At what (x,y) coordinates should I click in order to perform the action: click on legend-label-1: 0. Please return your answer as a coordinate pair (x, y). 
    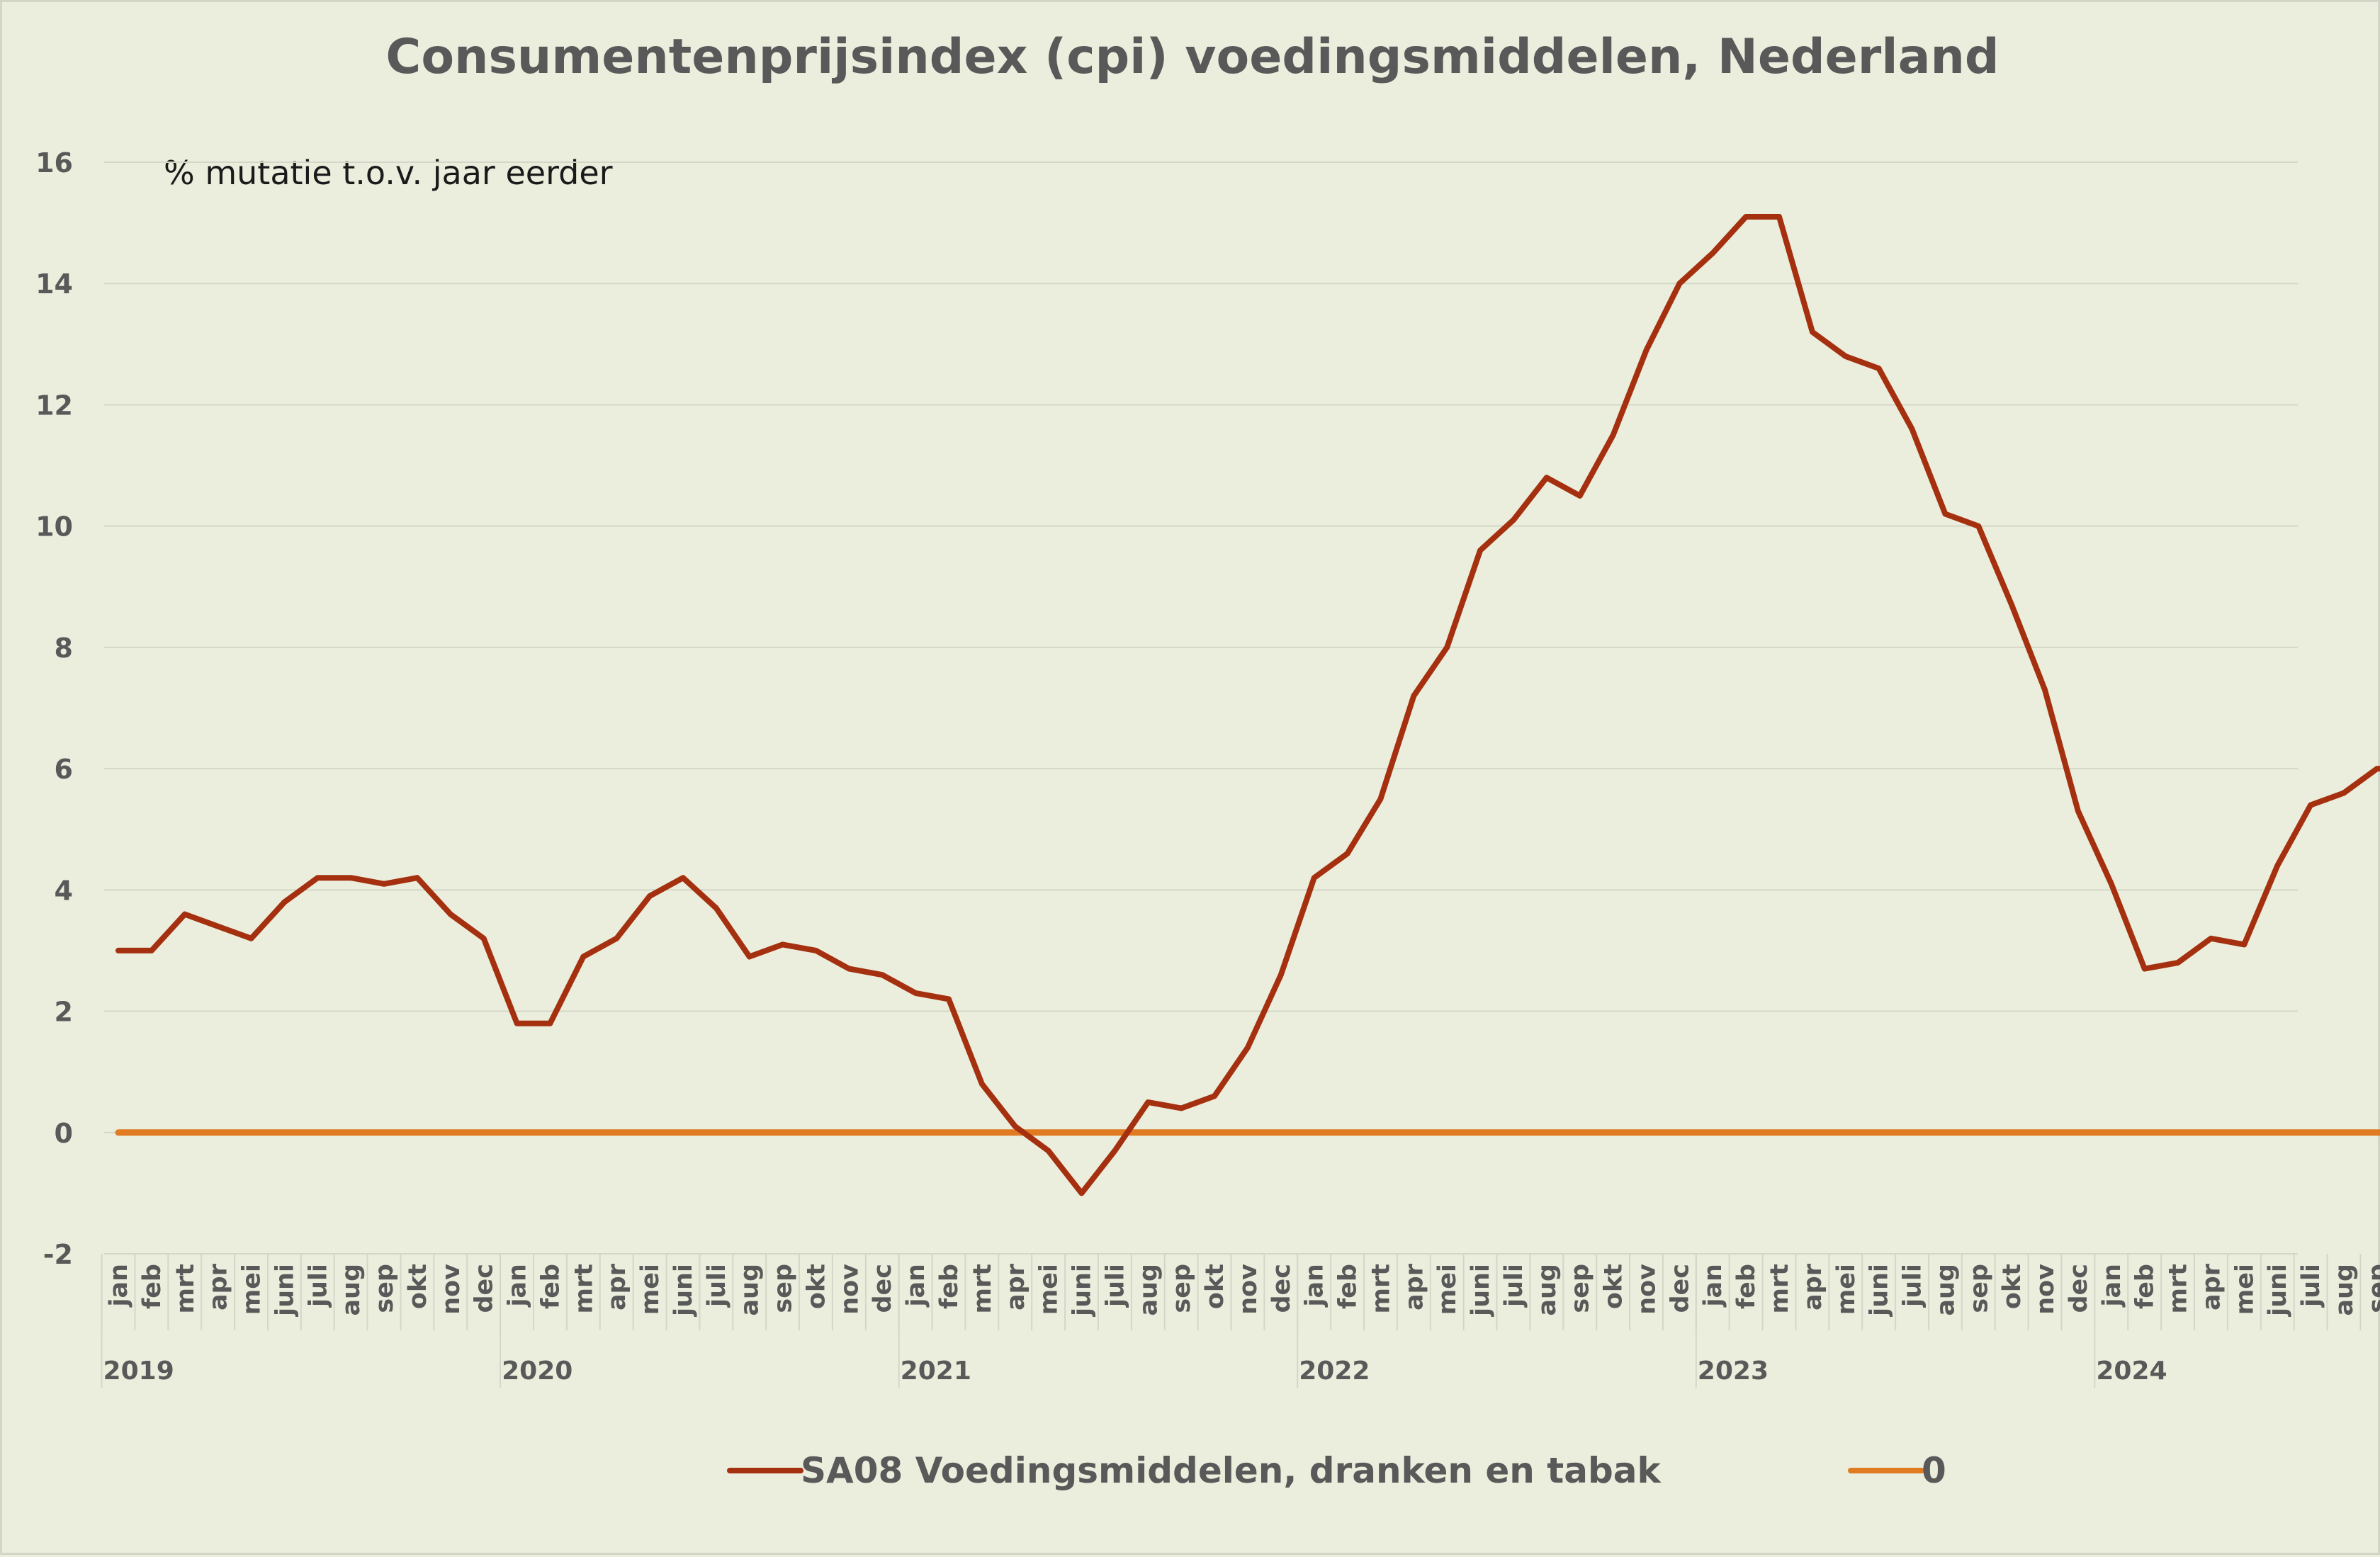
    Looking at the image, I should click on (1934, 1470).